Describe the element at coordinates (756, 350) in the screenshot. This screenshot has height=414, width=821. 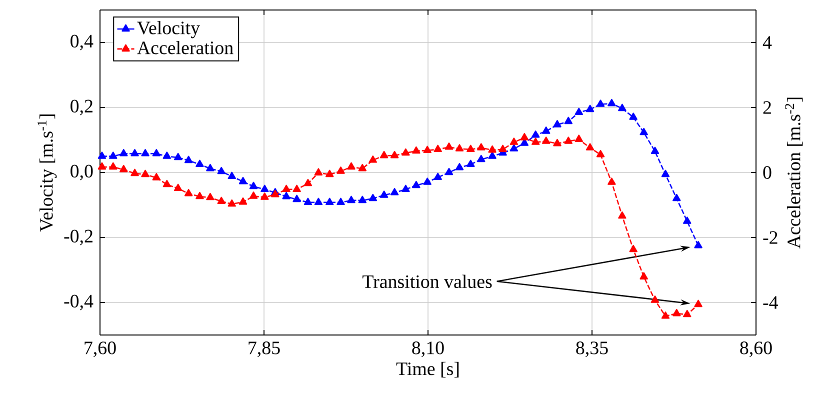
I see `x-tick-label: 8,60` at that location.